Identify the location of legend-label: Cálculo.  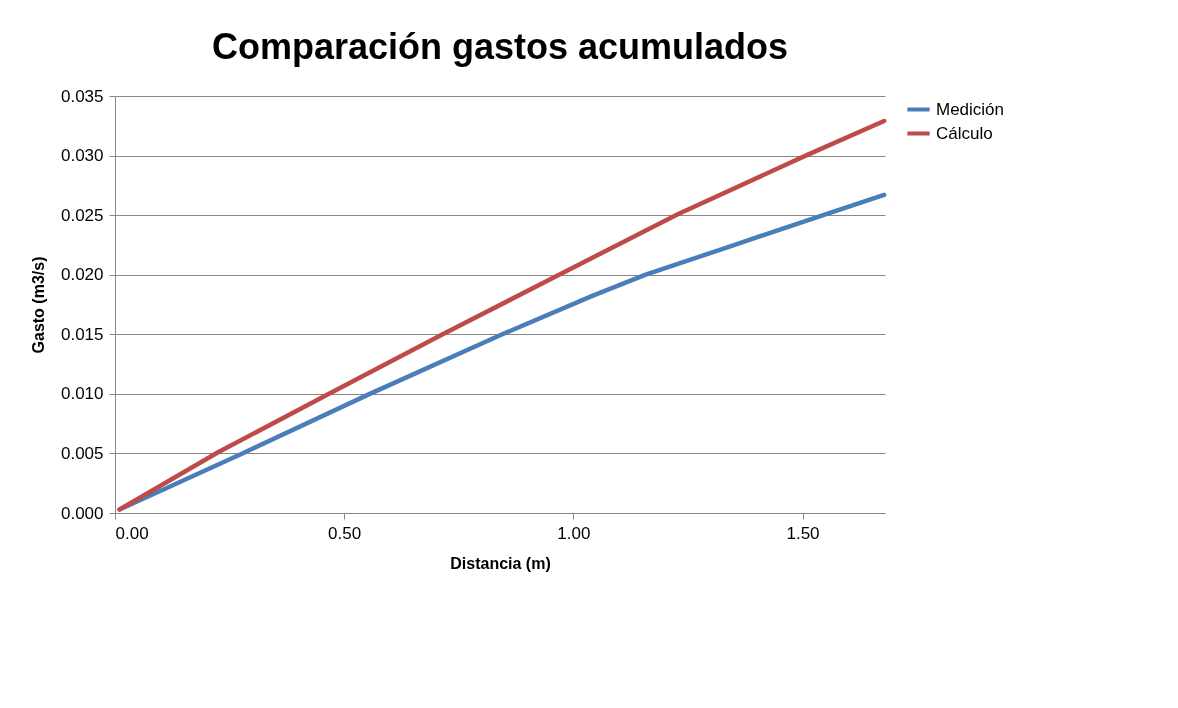
(964, 133).